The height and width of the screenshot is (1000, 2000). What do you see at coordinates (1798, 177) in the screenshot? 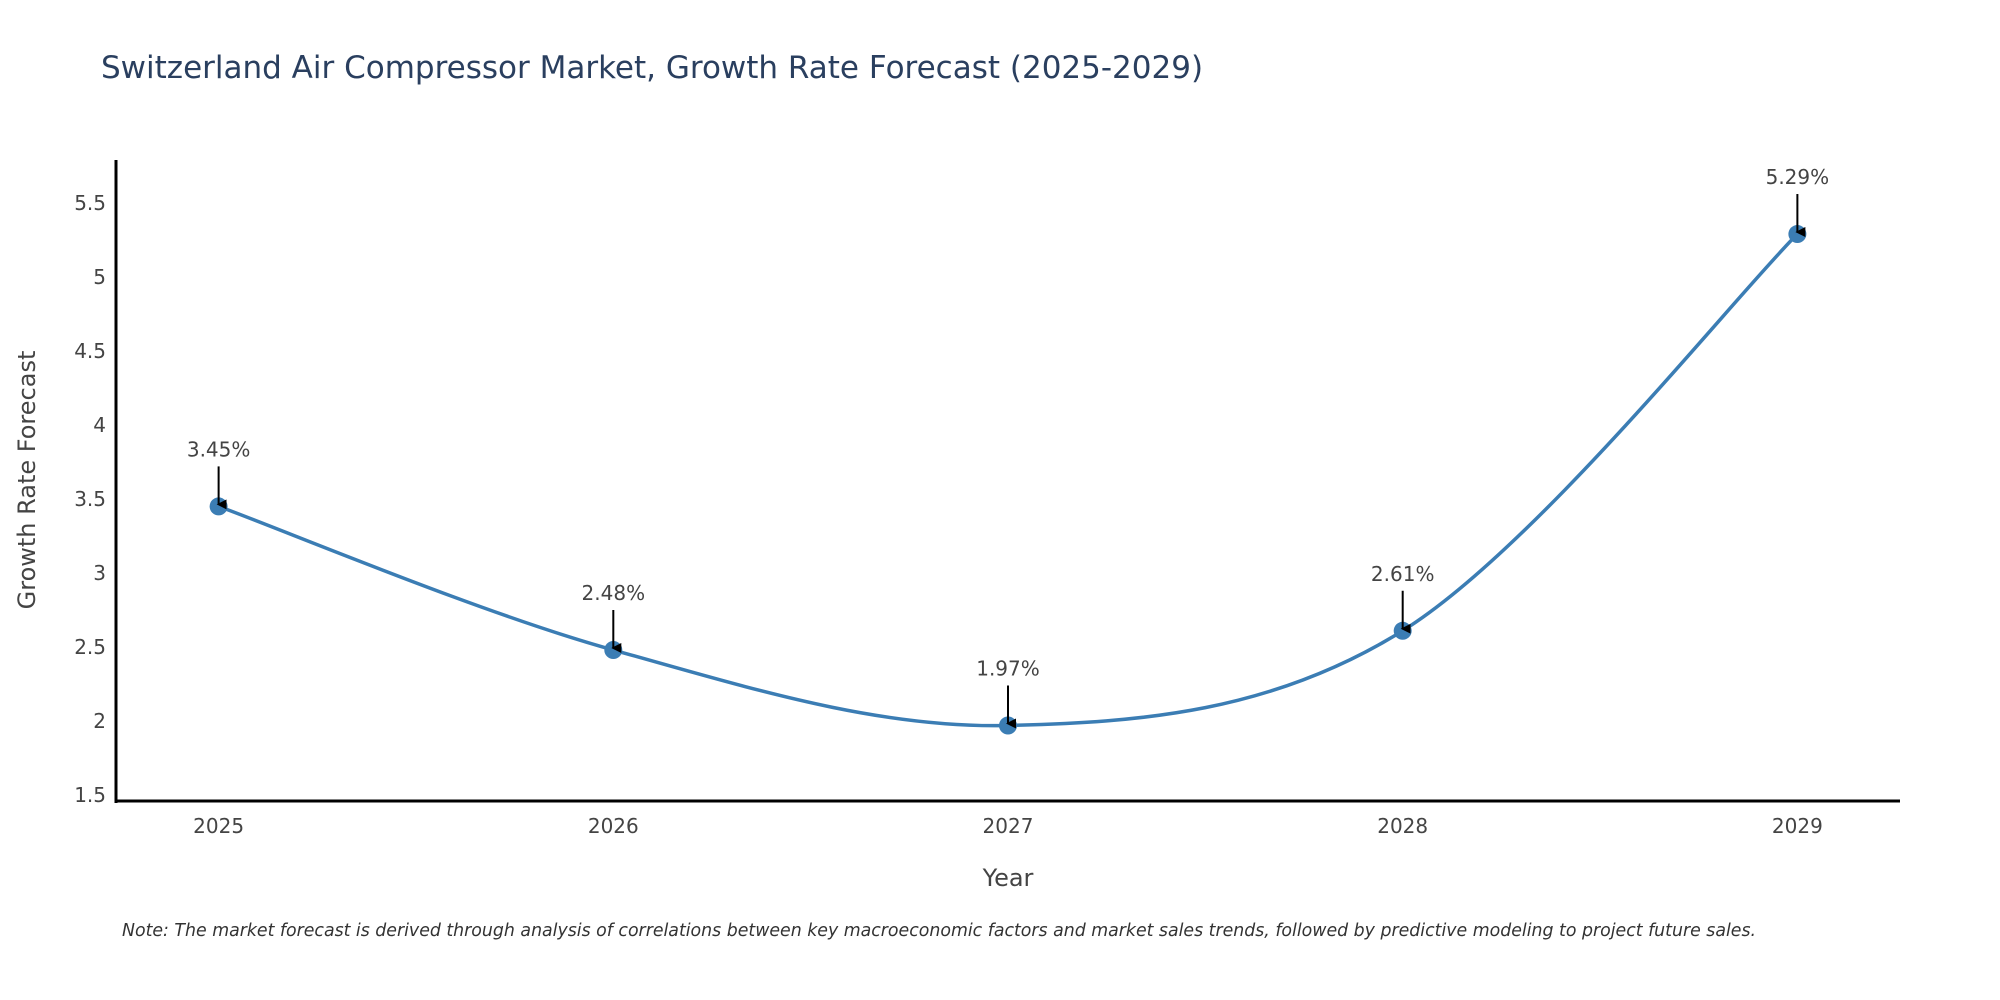
I see `data-label: 5.29%` at bounding box center [1798, 177].